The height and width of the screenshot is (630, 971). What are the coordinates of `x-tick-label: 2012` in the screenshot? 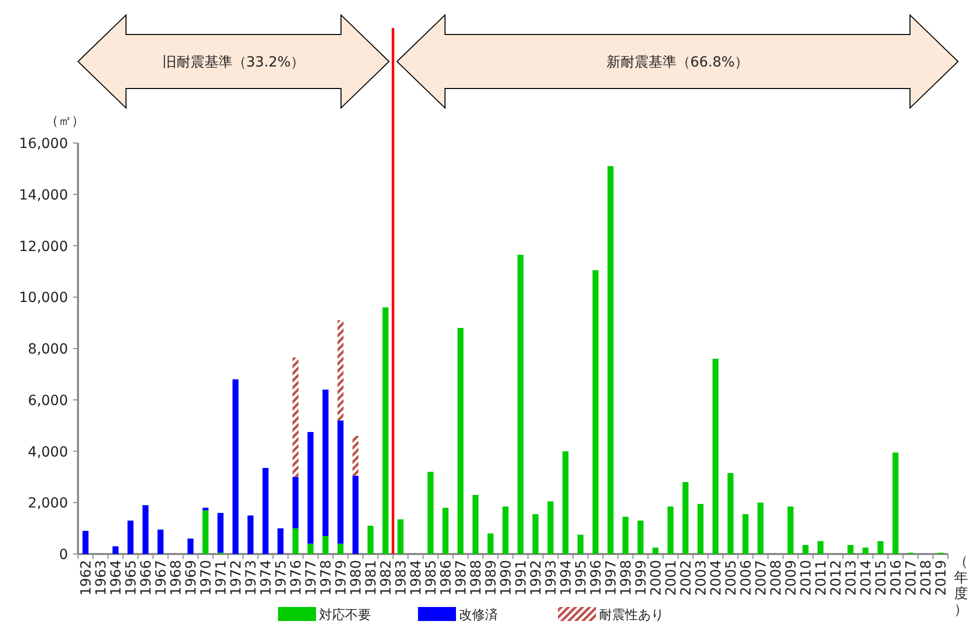 It's located at (836, 578).